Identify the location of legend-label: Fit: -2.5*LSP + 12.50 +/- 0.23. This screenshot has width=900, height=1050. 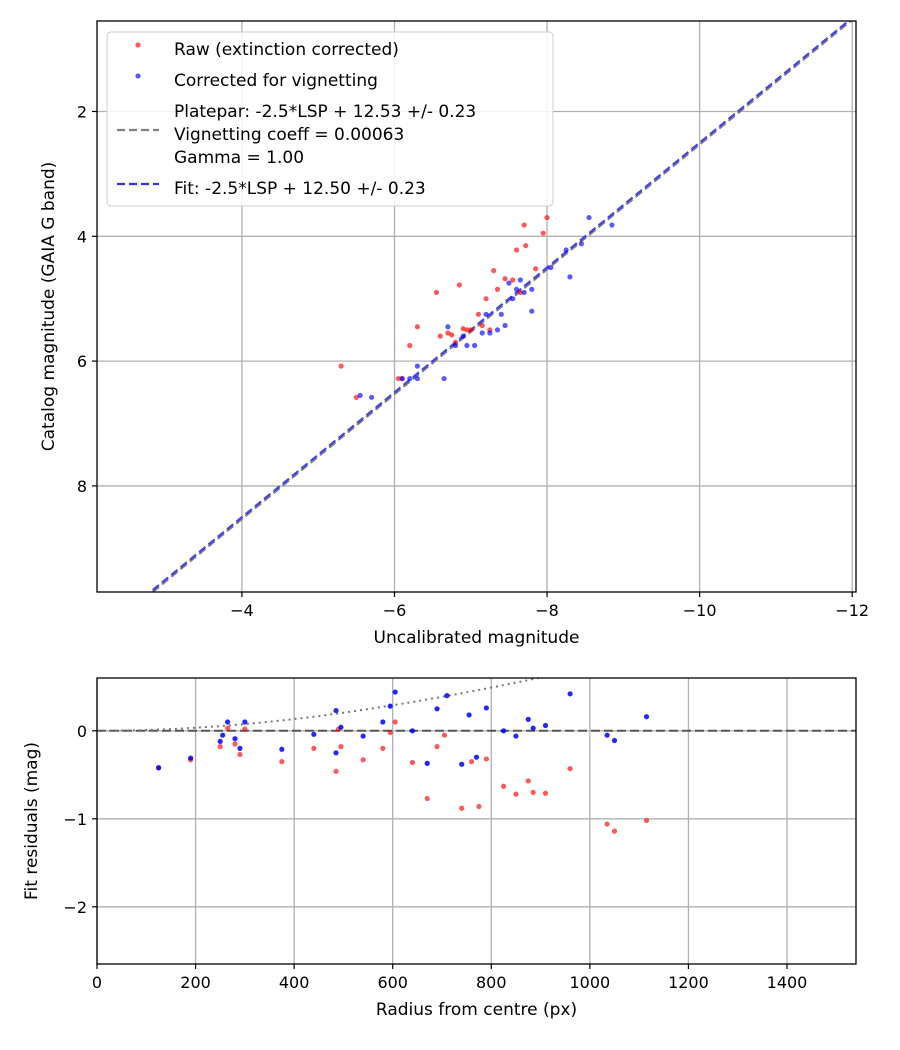
(300, 189).